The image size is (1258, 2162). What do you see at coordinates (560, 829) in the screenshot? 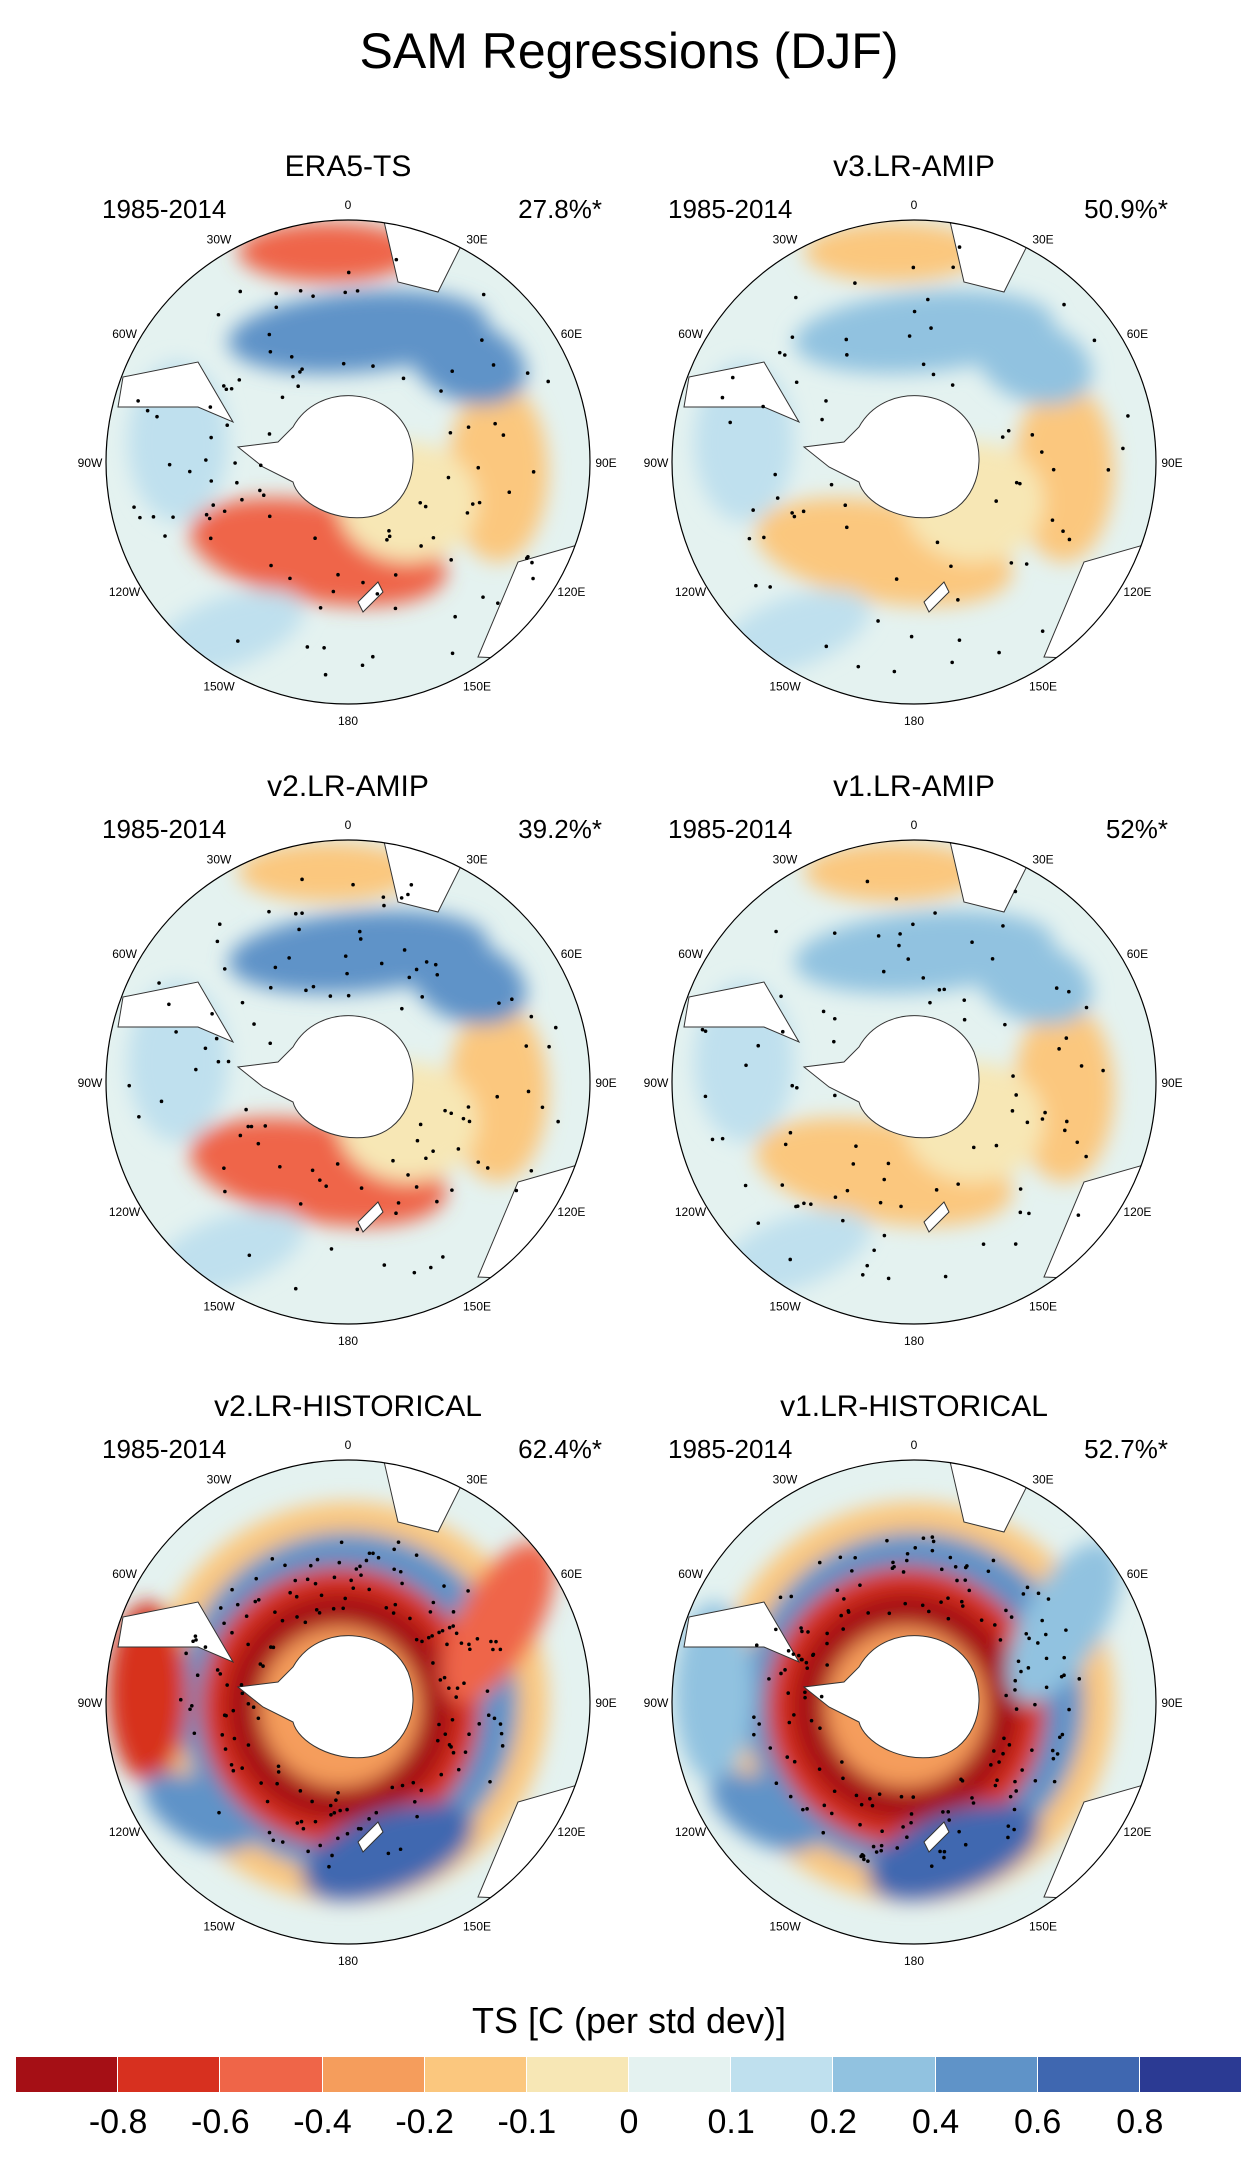
I see `panel-explained-variance: 39.2%*` at bounding box center [560, 829].